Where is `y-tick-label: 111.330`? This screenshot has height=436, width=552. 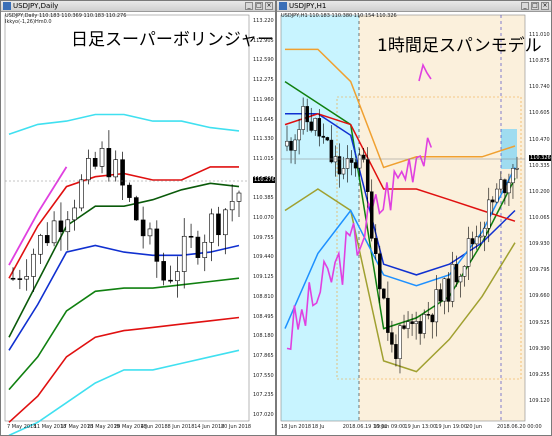
y-tick-label: 111.330 is located at coordinates (263, 139).